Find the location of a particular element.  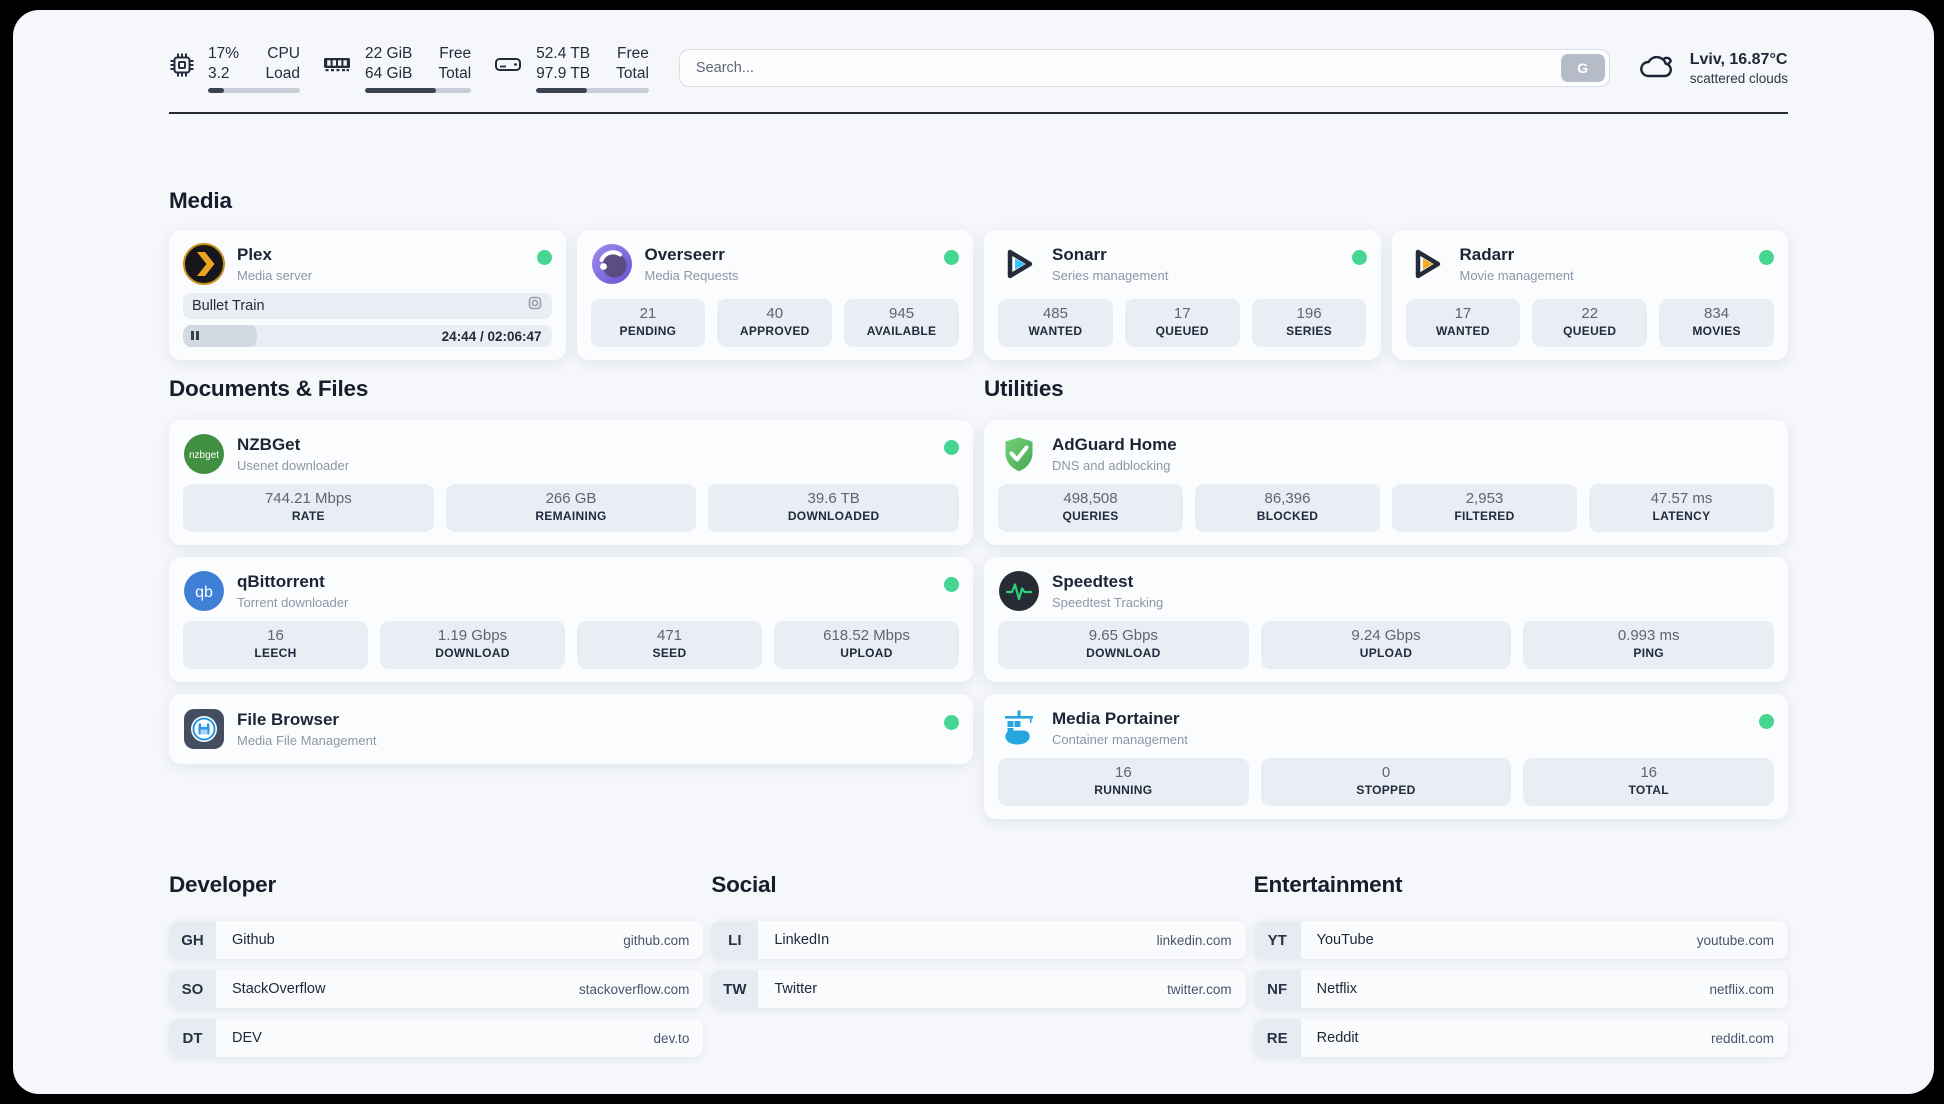

stat-download: 1.19 Gbps DOWNLOAD is located at coordinates (472, 645).